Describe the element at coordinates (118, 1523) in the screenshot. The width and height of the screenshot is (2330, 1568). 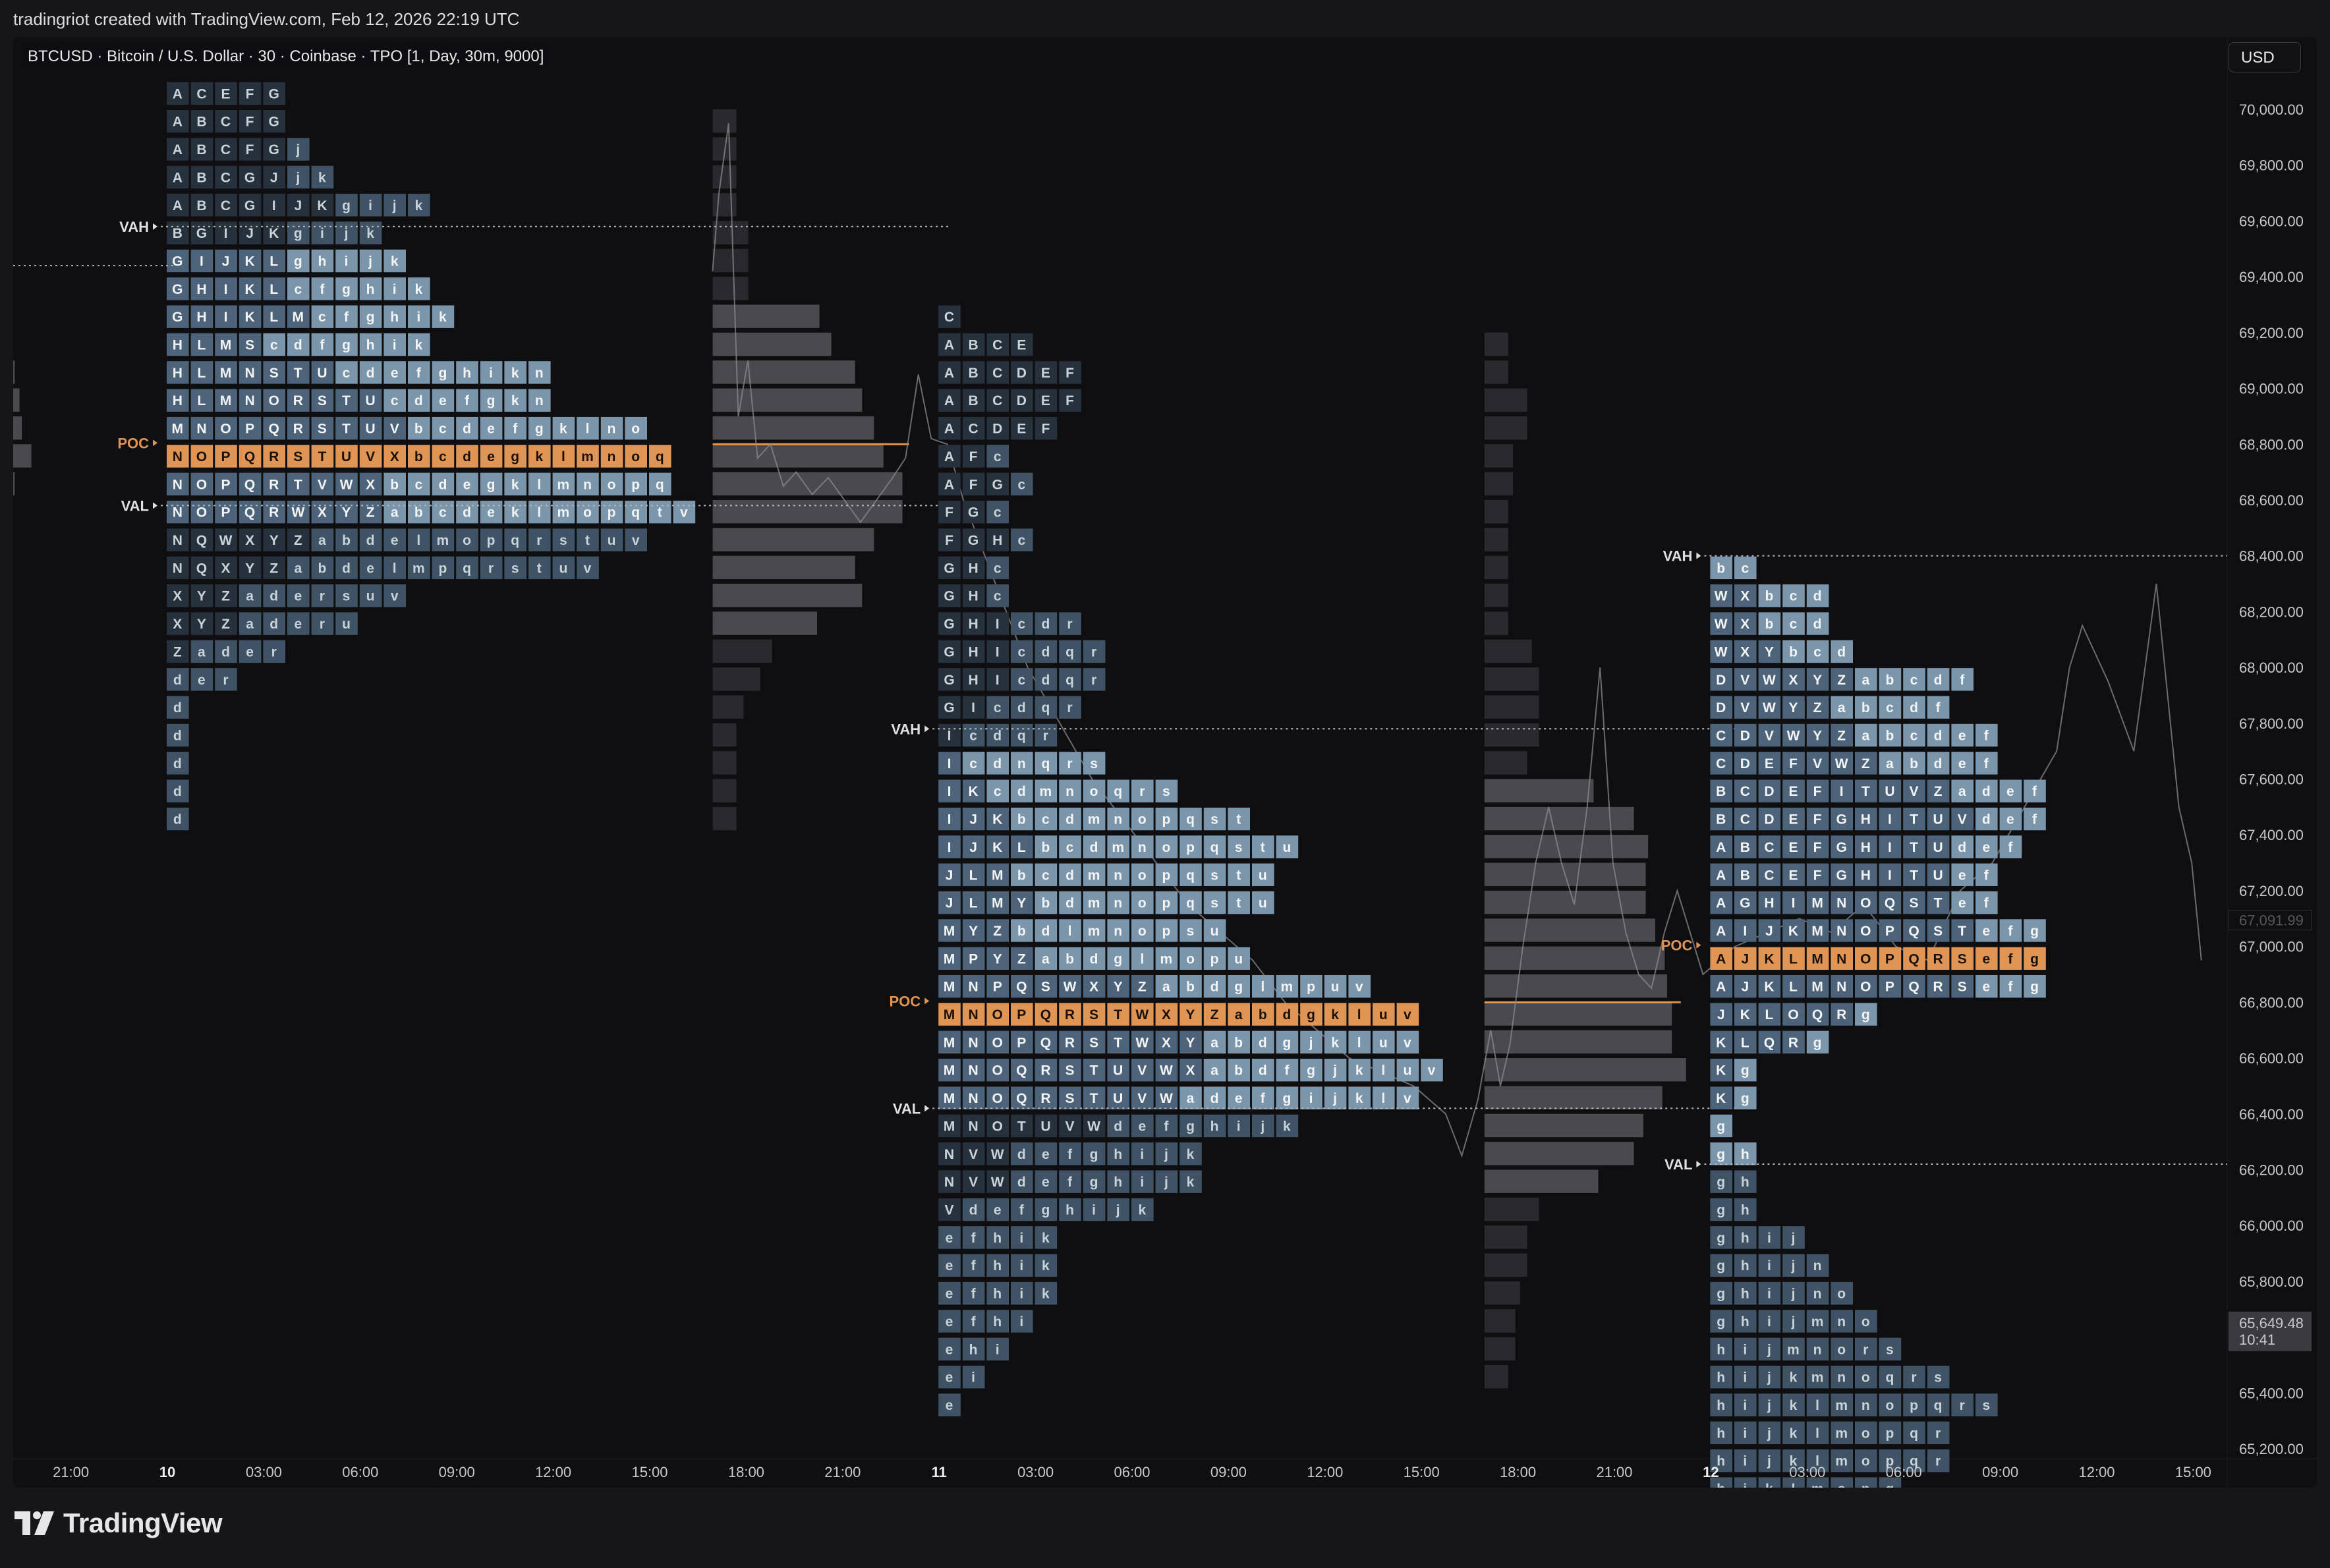
I see `tradingview-logo: TradingView` at that location.